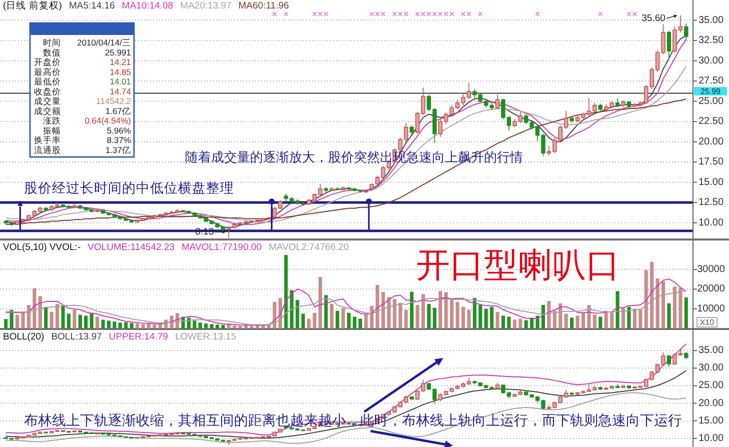 This screenshot has height=447, width=729. Describe the element at coordinates (711, 142) in the screenshot. I see `y-tick-label: 20.00` at that location.